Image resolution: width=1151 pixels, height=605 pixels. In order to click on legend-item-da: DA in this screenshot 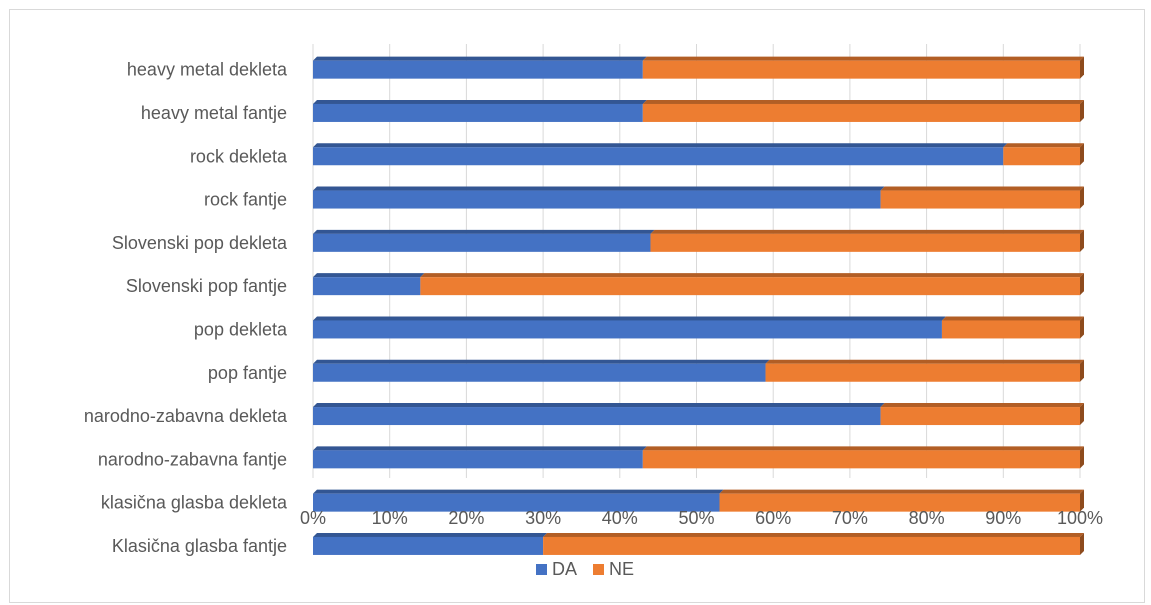, I will do `click(556, 569)`.